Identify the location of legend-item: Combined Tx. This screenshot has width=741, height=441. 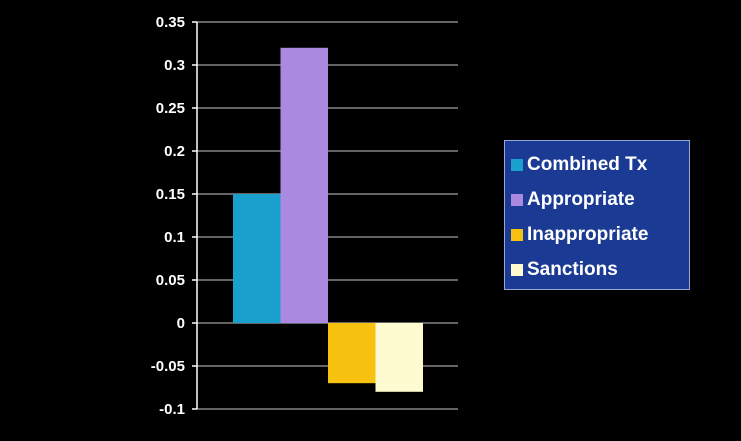
(598, 164).